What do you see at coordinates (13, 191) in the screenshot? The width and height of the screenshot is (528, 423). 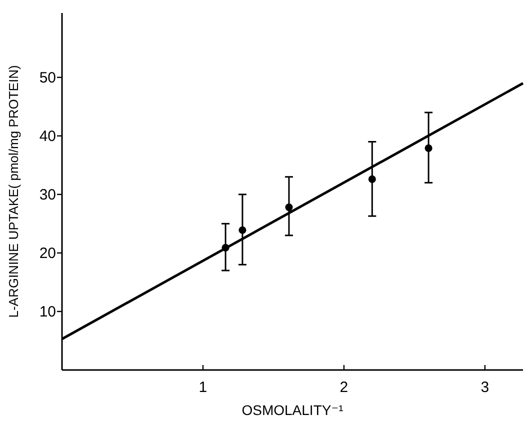 I see `y-axis-title: L-ARGININE UPTAKE( pmol/mg PROTEIN)` at bounding box center [13, 191].